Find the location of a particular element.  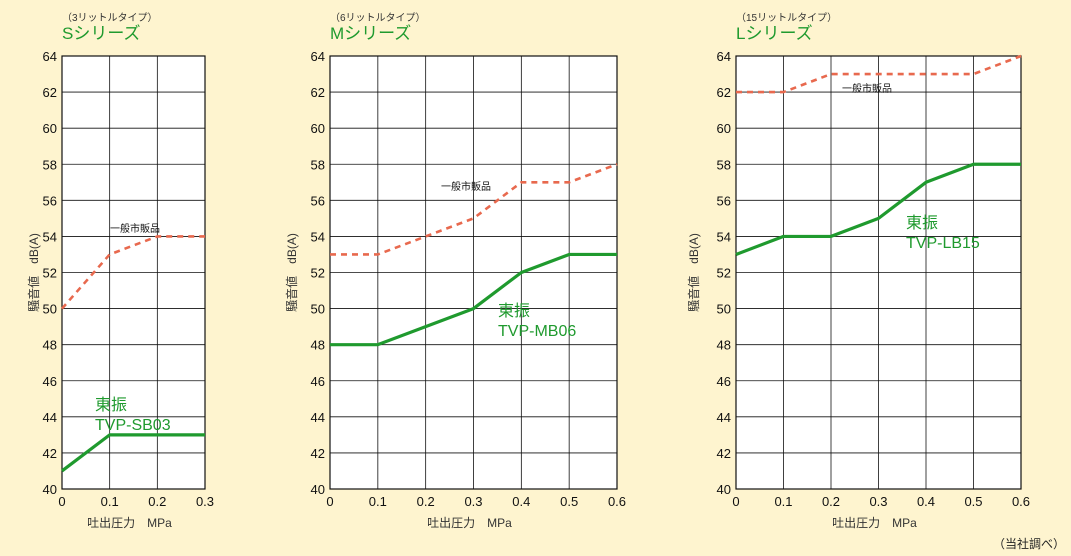

series-label-line: TVP-LB15 is located at coordinates (943, 243).